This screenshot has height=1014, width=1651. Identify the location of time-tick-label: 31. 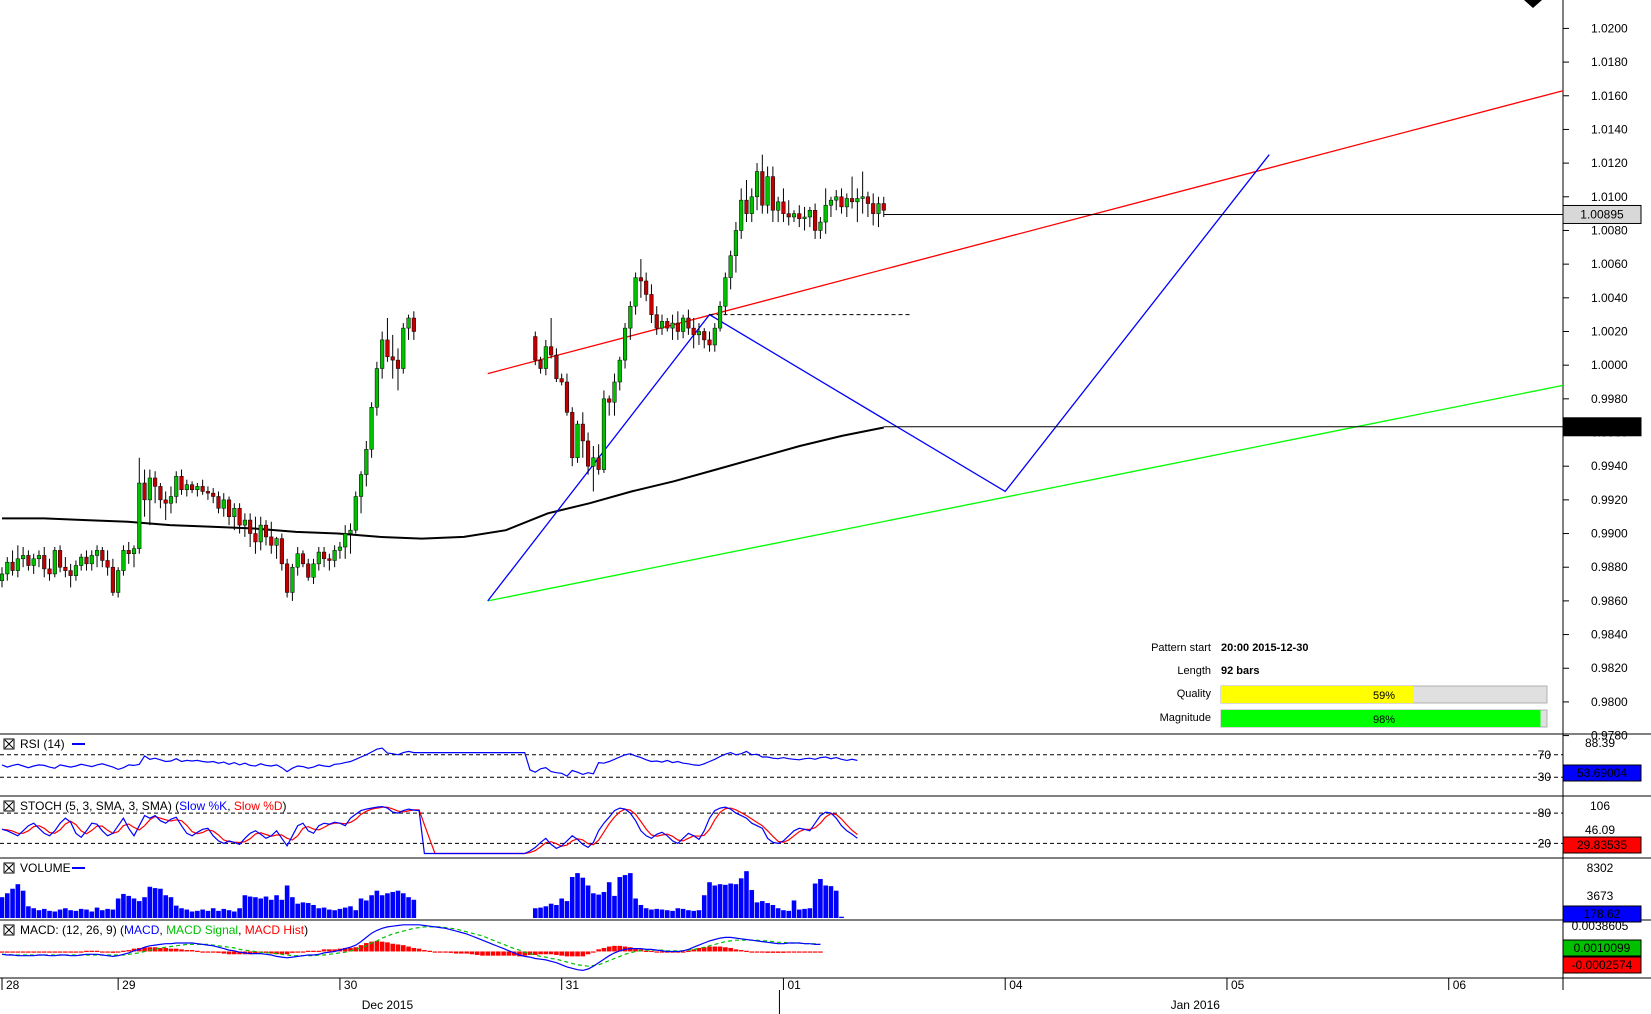
(573, 985).